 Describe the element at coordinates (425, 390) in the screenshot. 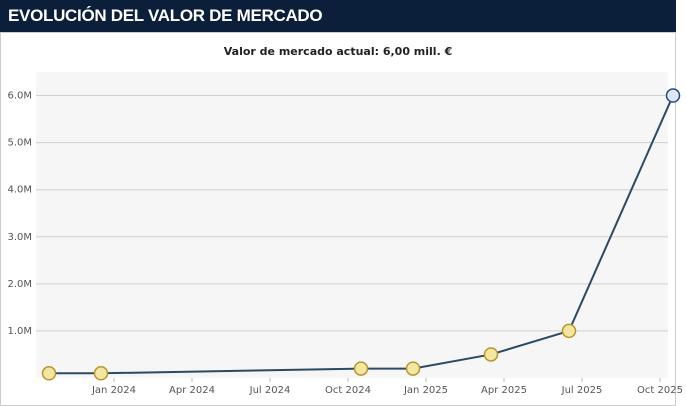

I see `x-tick-label: Jan 2025` at that location.